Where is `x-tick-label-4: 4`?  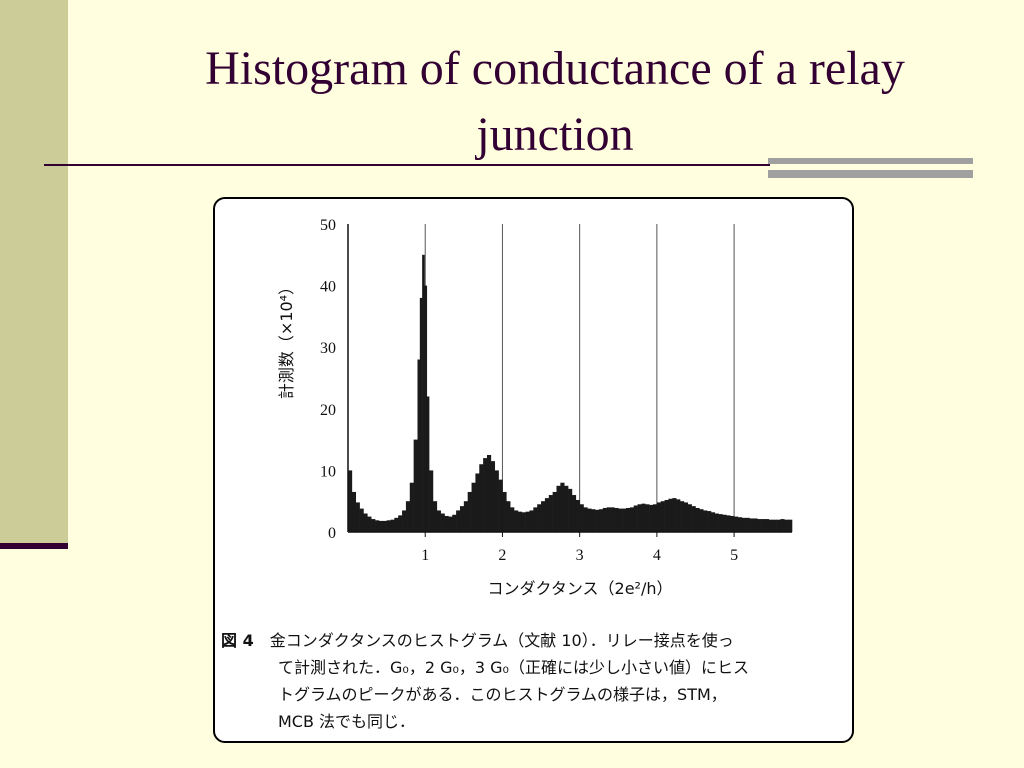
x-tick-label-4: 4 is located at coordinates (657, 555).